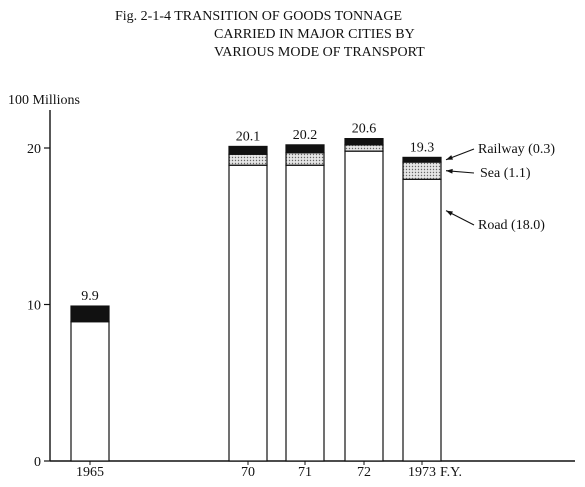  Describe the element at coordinates (451, 472) in the screenshot. I see `x-axis-suffix: F.Y.` at that location.